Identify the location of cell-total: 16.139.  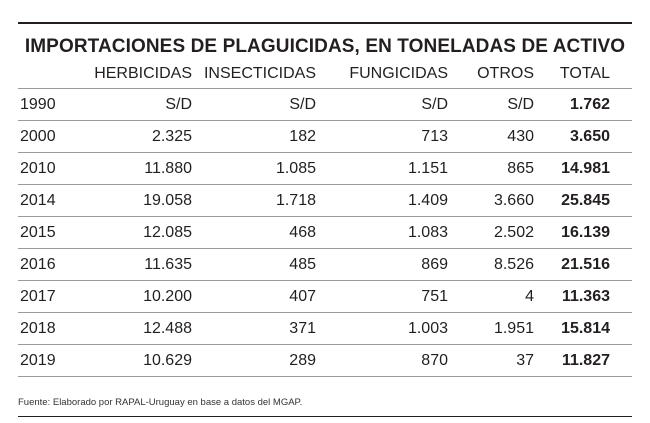
(583, 232).